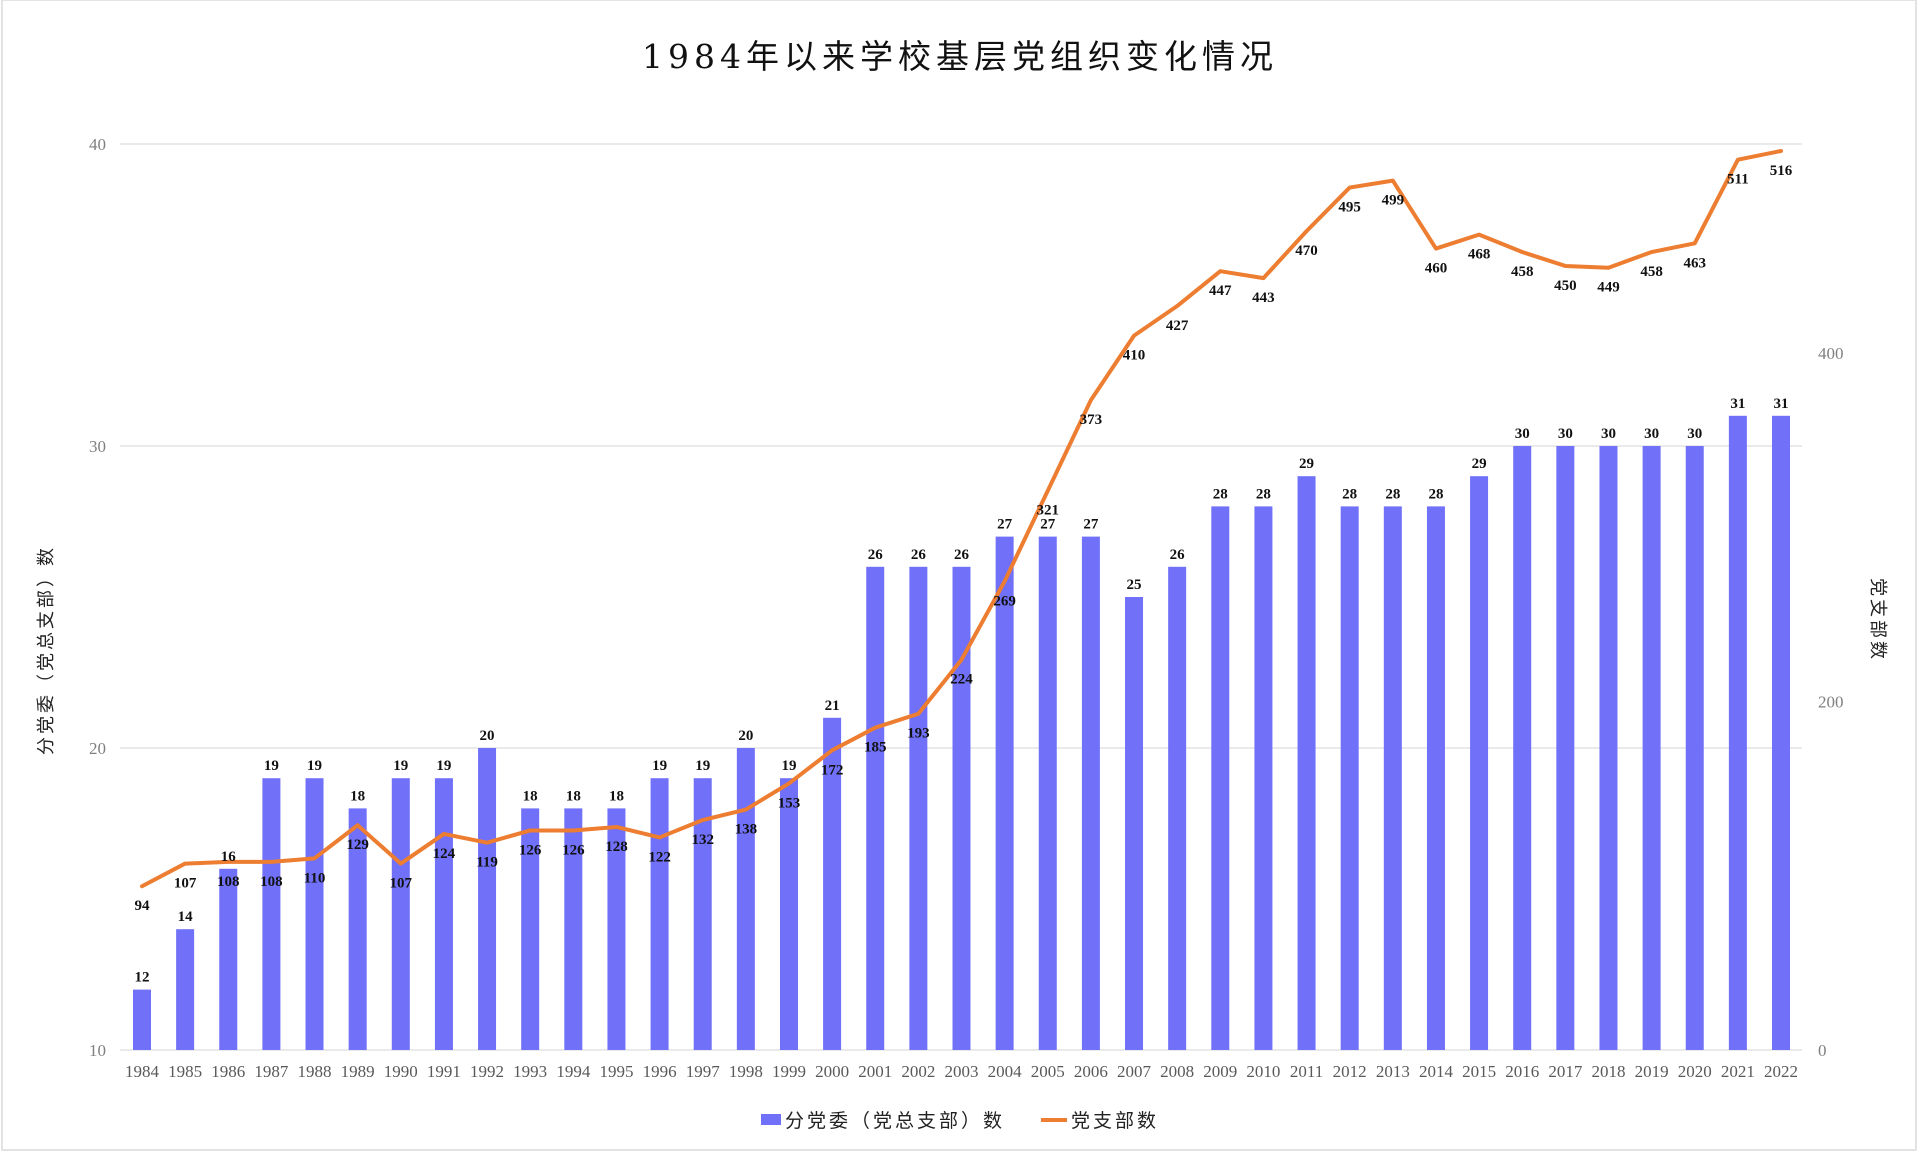 This screenshot has height=1154, width=1920. I want to click on x-axis-tick: 2005, so click(1048, 1071).